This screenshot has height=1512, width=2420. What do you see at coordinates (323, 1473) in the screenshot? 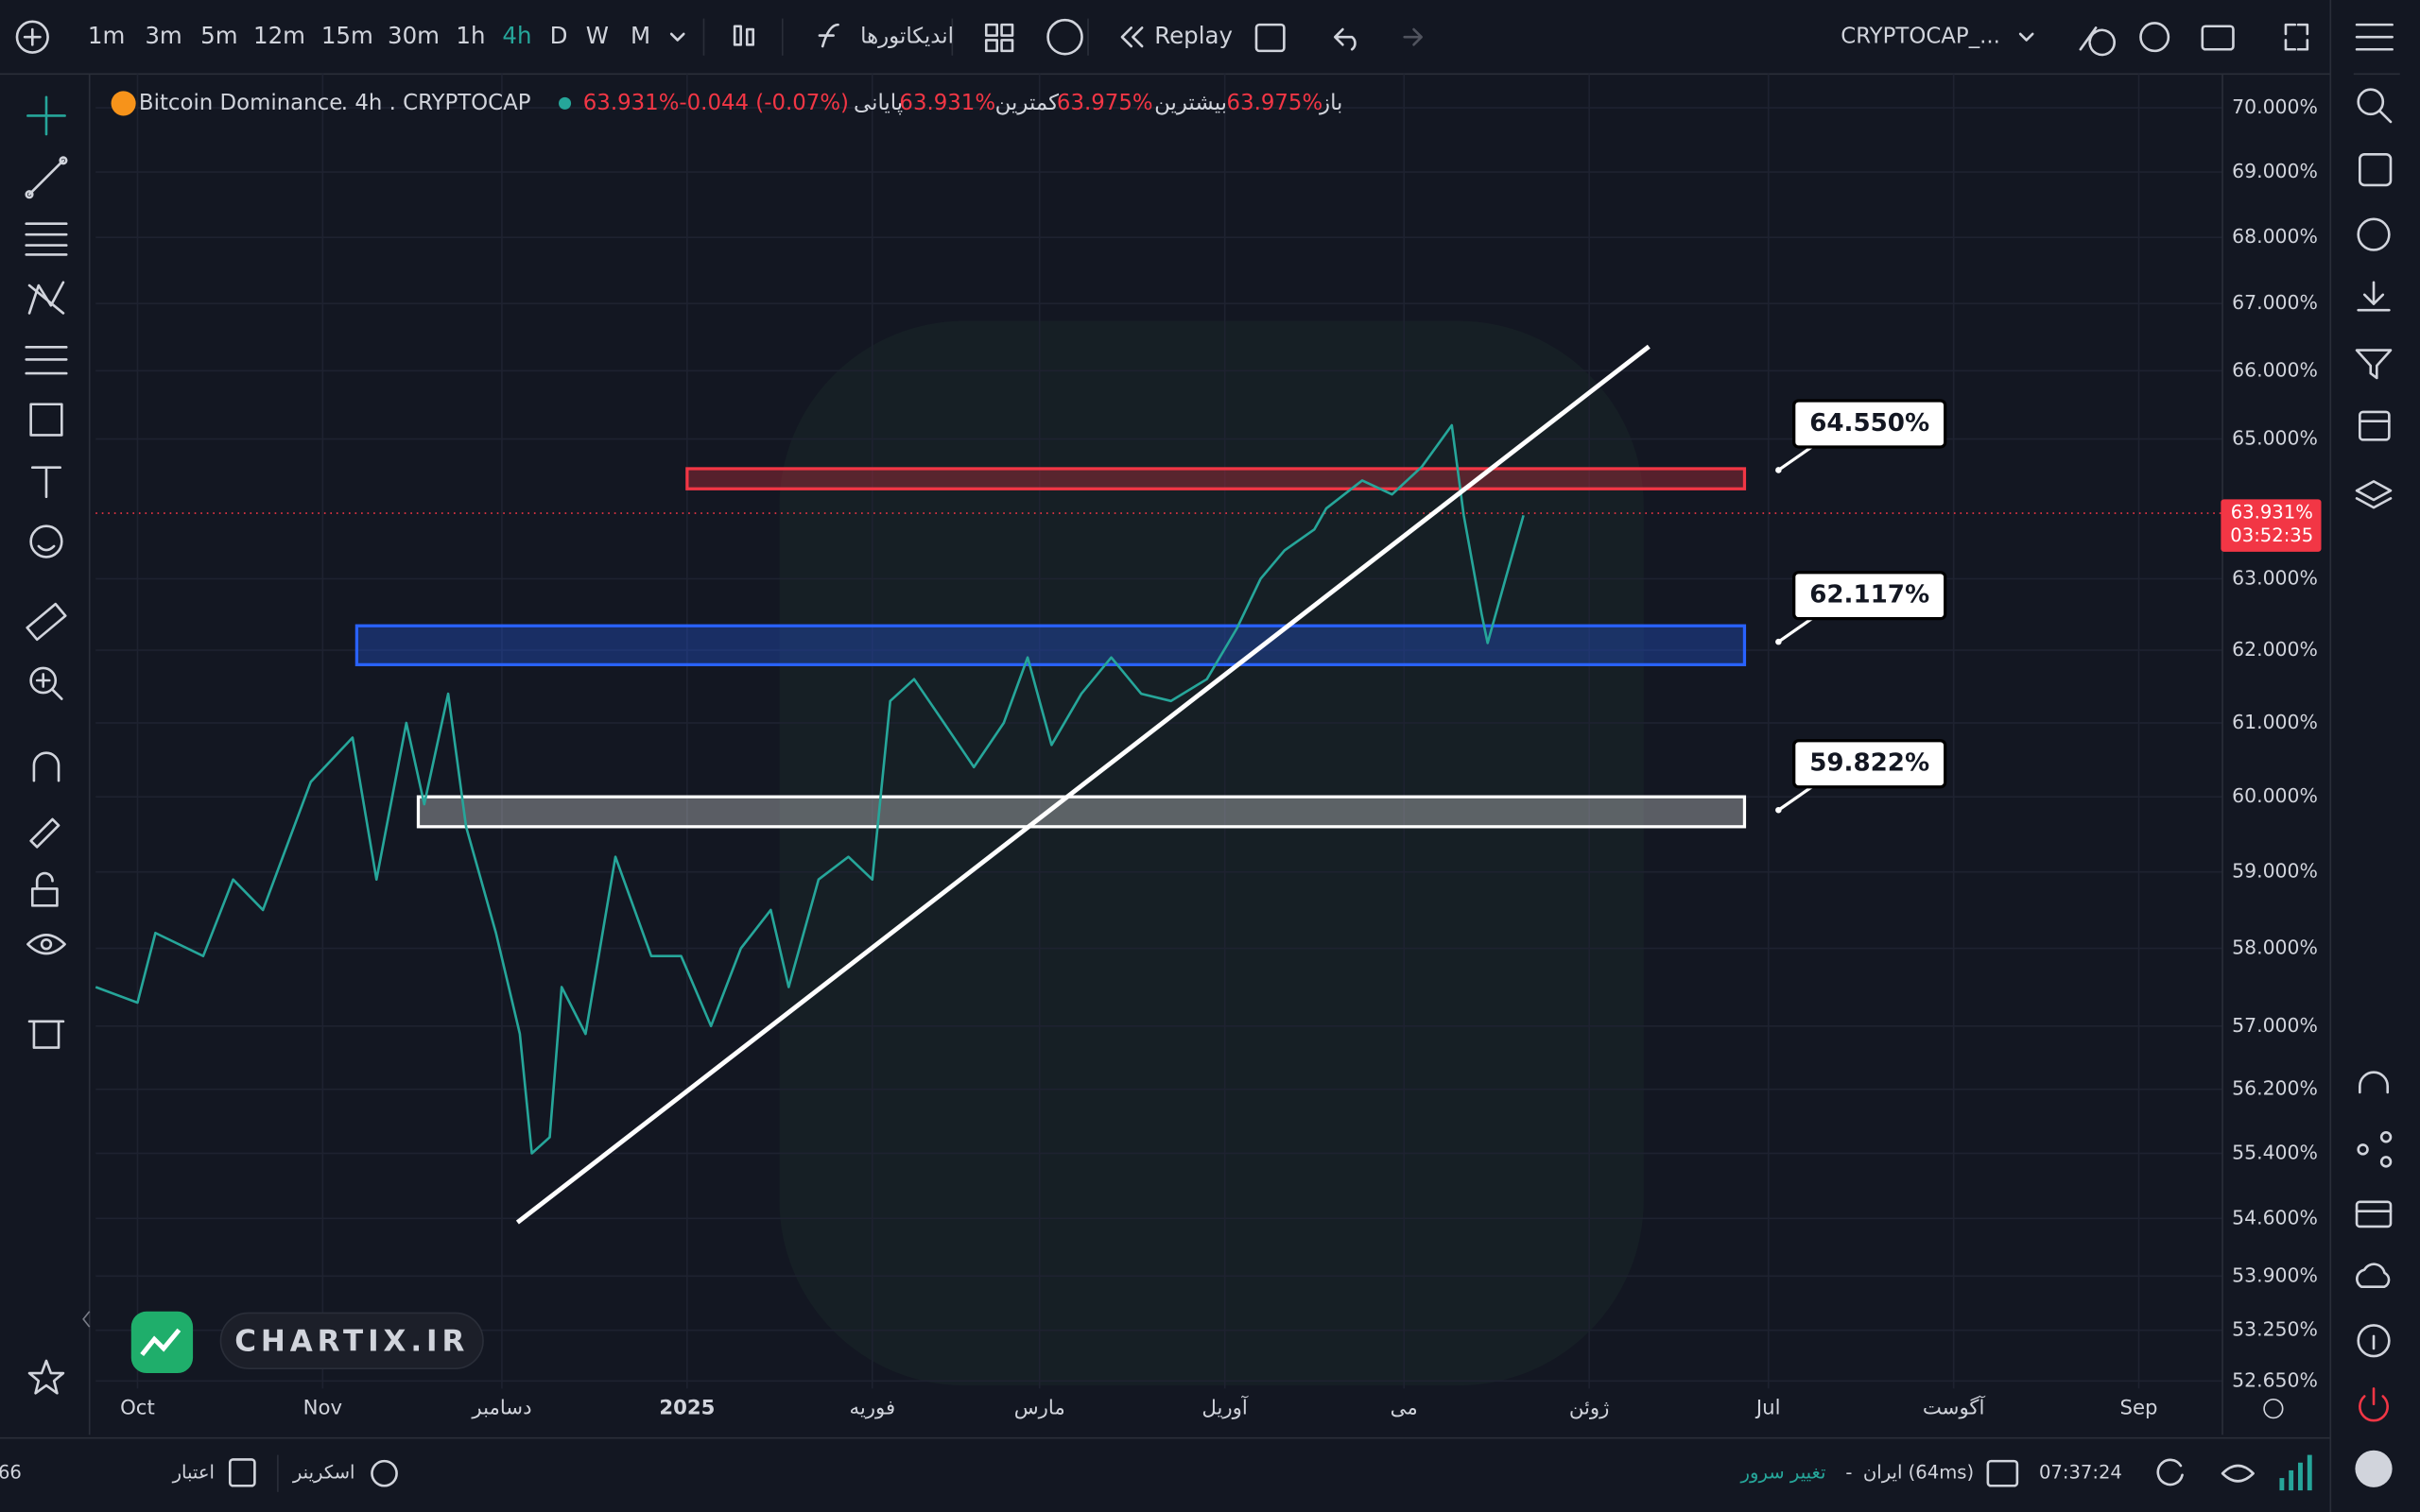
I see `screener-label: اسکرینر` at bounding box center [323, 1473].